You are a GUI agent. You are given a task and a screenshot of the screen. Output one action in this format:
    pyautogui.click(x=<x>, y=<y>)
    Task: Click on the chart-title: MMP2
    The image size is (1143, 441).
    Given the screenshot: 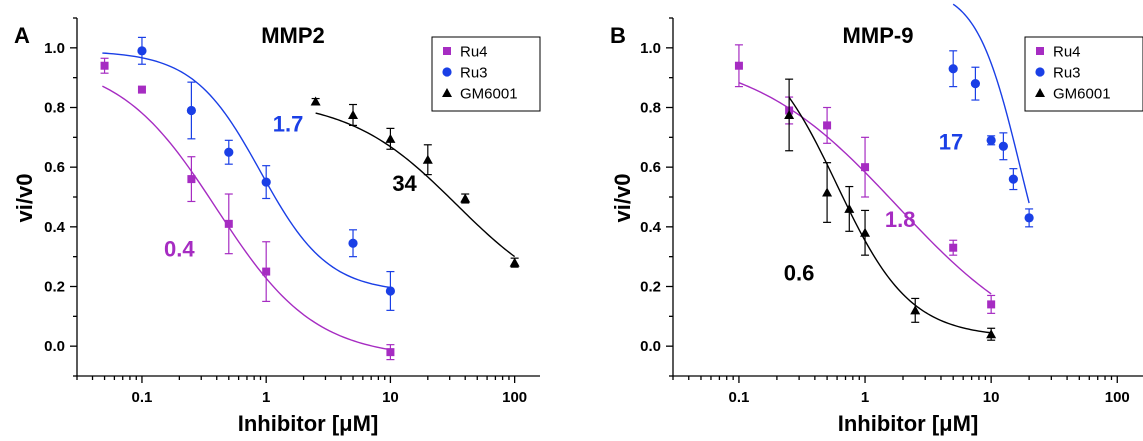 What is the action you would take?
    pyautogui.click(x=293, y=35)
    